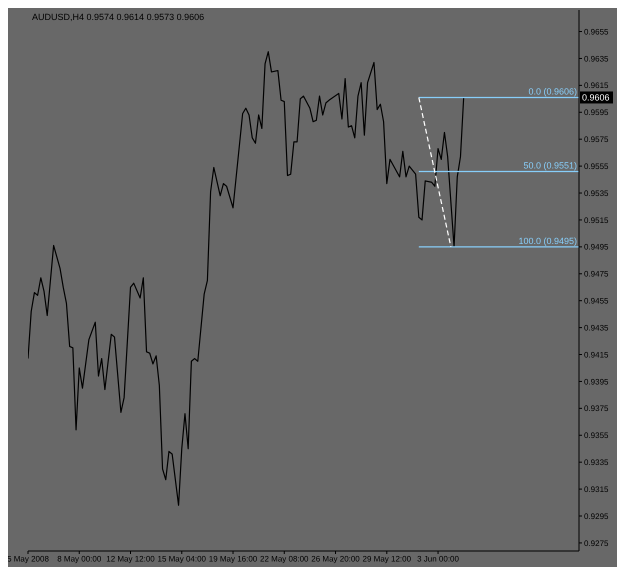  What do you see at coordinates (597, 113) in the screenshot?
I see `y-tick-label: 0.9595` at bounding box center [597, 113].